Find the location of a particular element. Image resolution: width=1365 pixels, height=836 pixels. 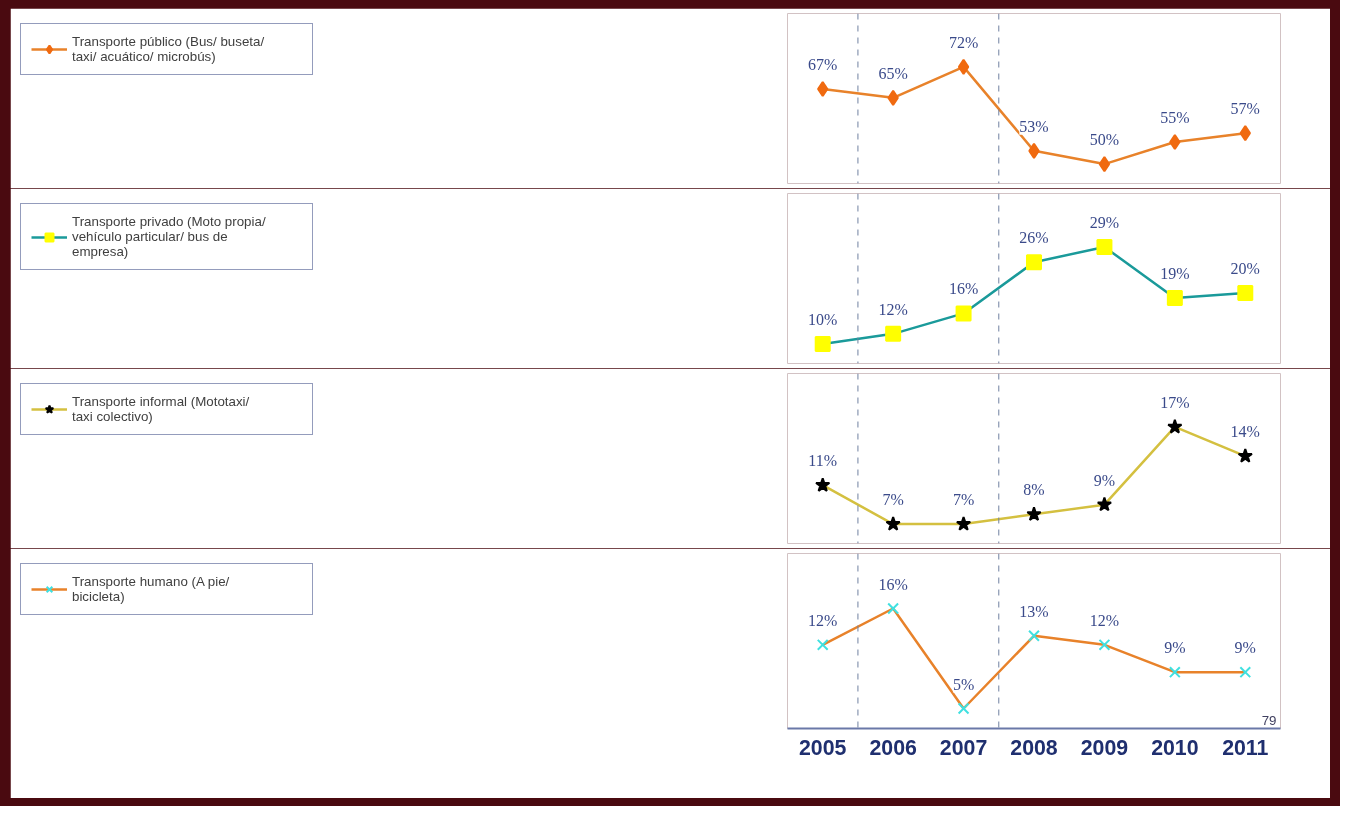

data-label: 50% is located at coordinates (1104, 140).